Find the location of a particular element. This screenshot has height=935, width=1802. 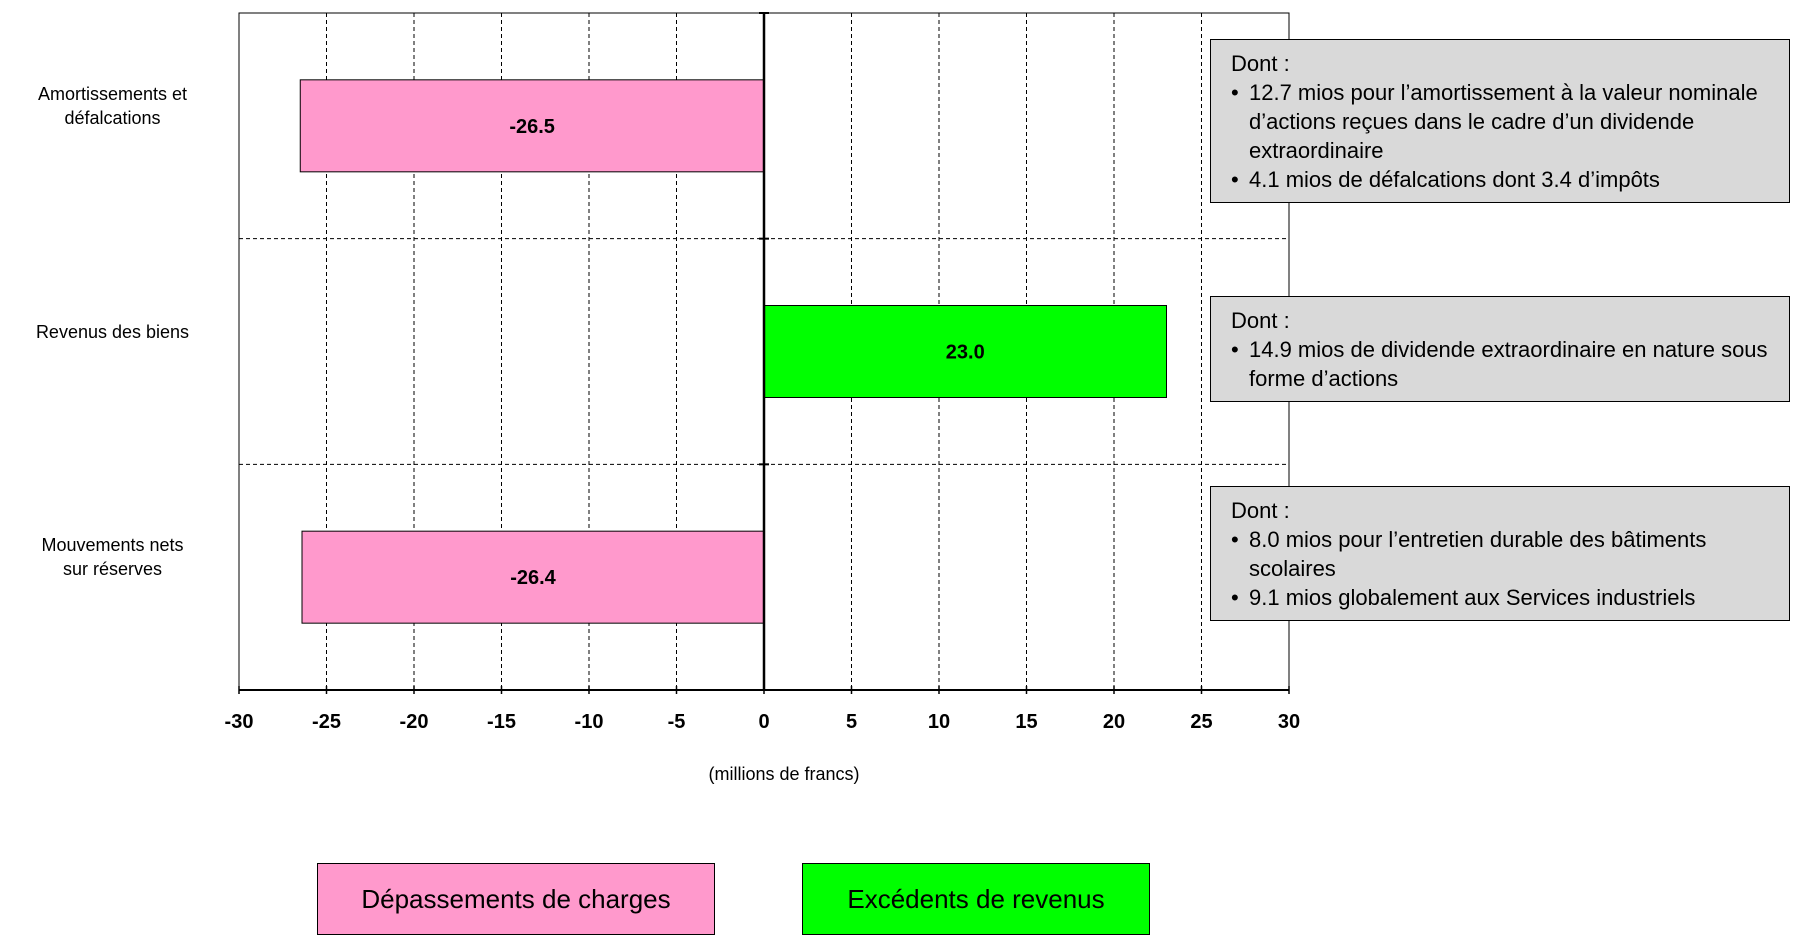

x-tick-label: 5 is located at coordinates (851, 722).